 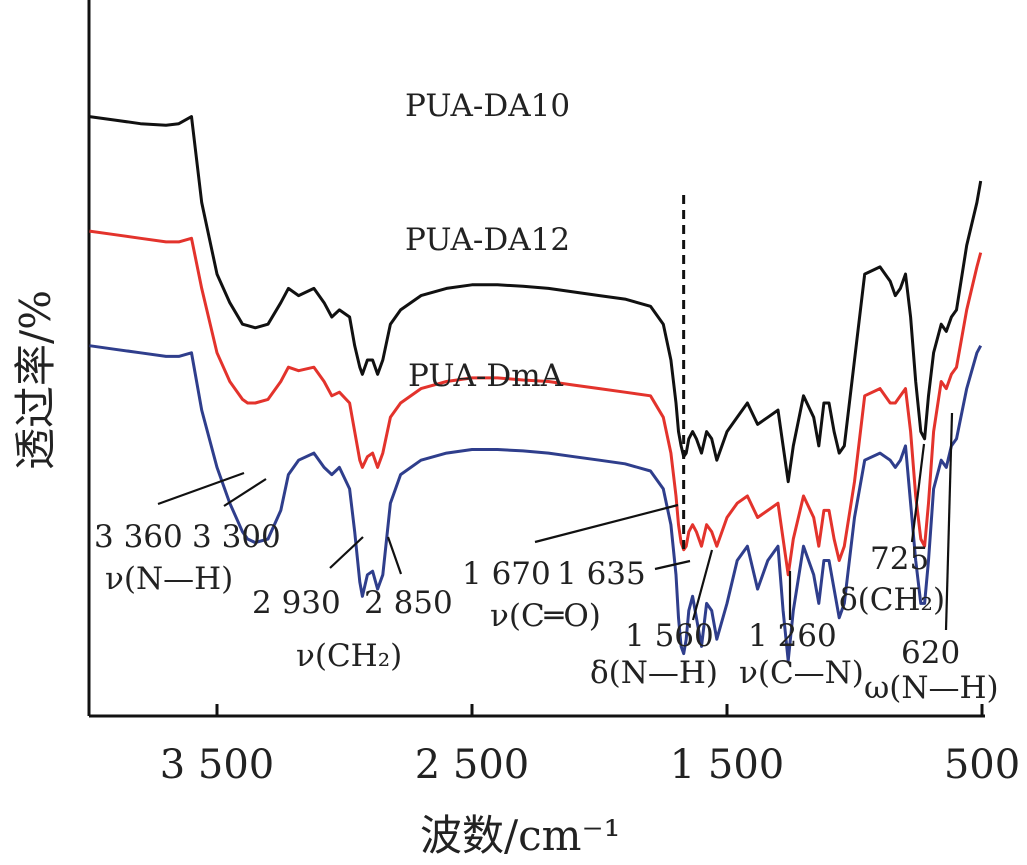 I want to click on annotation-delta-ch2: δ(CH₂), so click(x=892, y=600).